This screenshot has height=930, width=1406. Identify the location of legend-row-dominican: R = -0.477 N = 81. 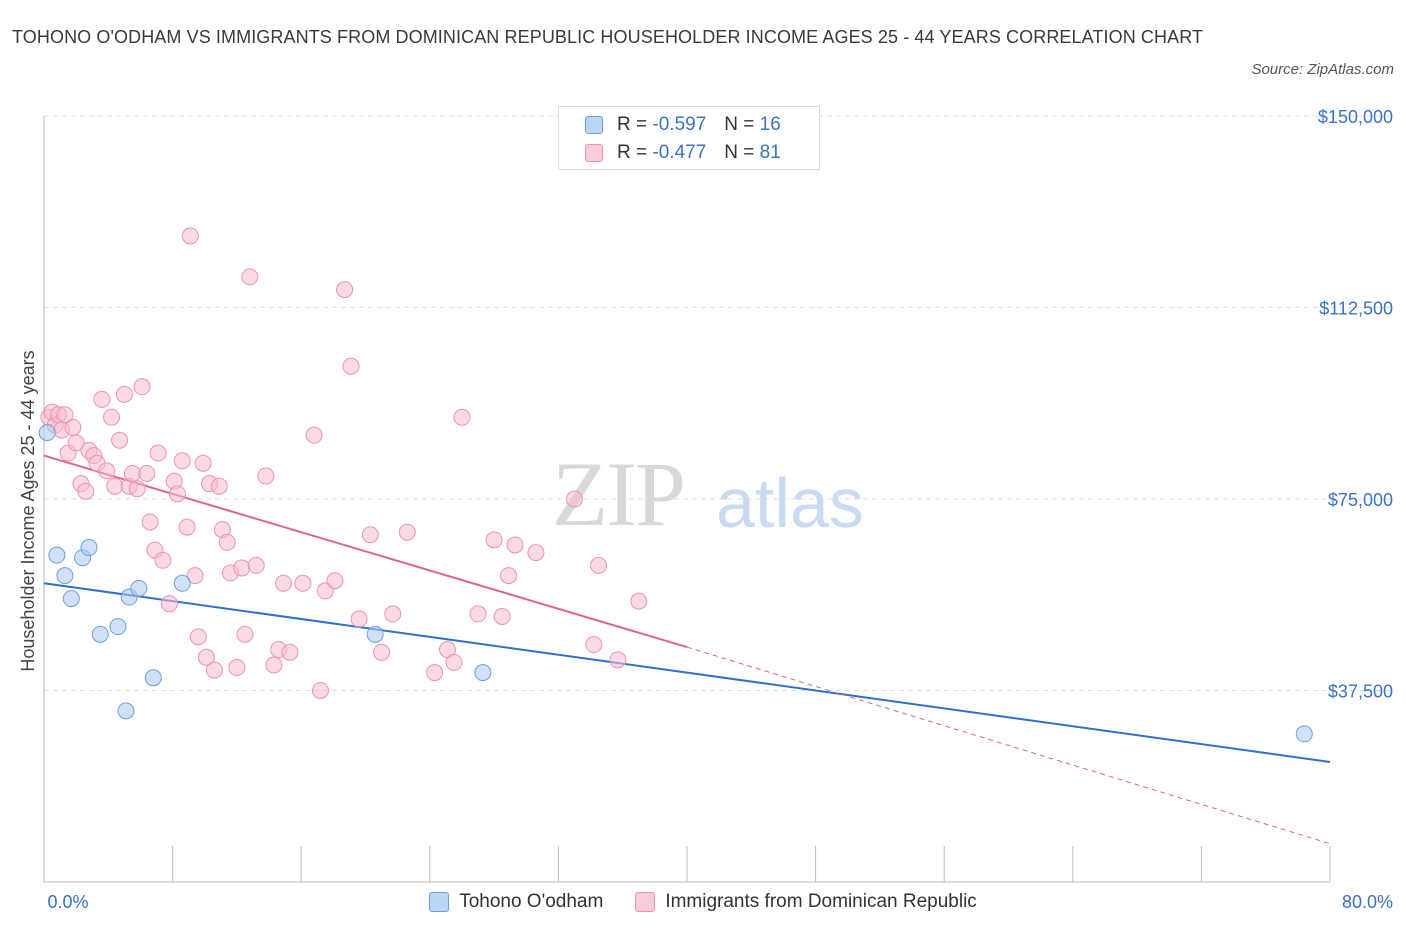
(683, 153).